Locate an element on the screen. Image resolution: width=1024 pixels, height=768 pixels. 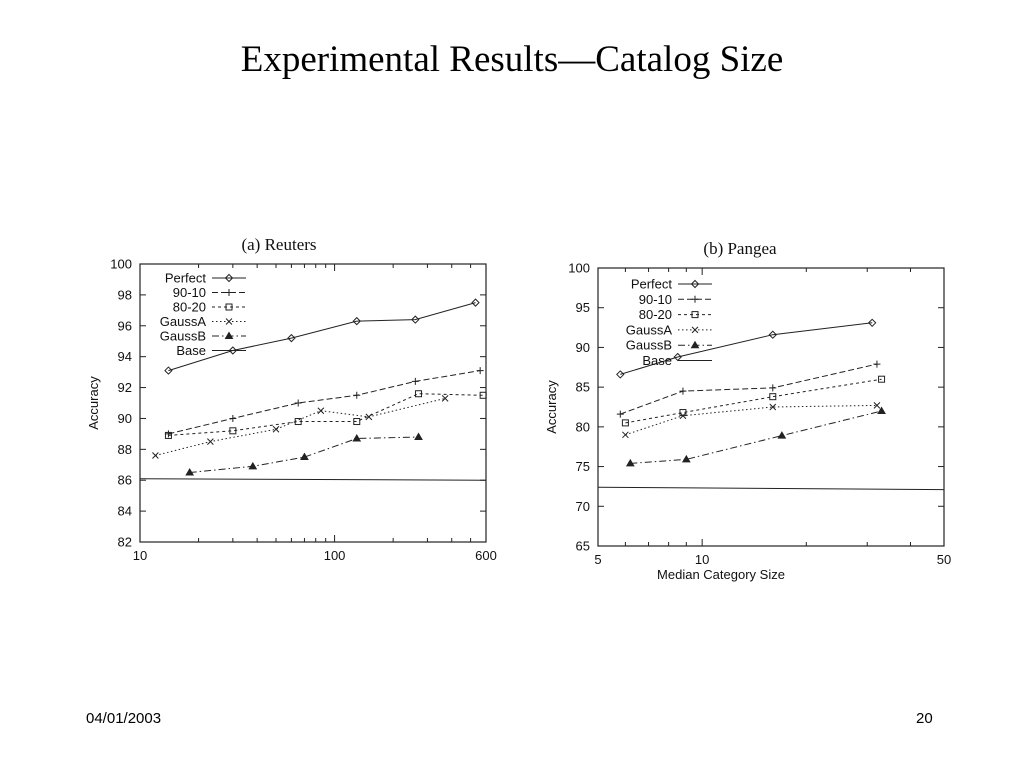
series-line-gaussb is located at coordinates (304, 454).